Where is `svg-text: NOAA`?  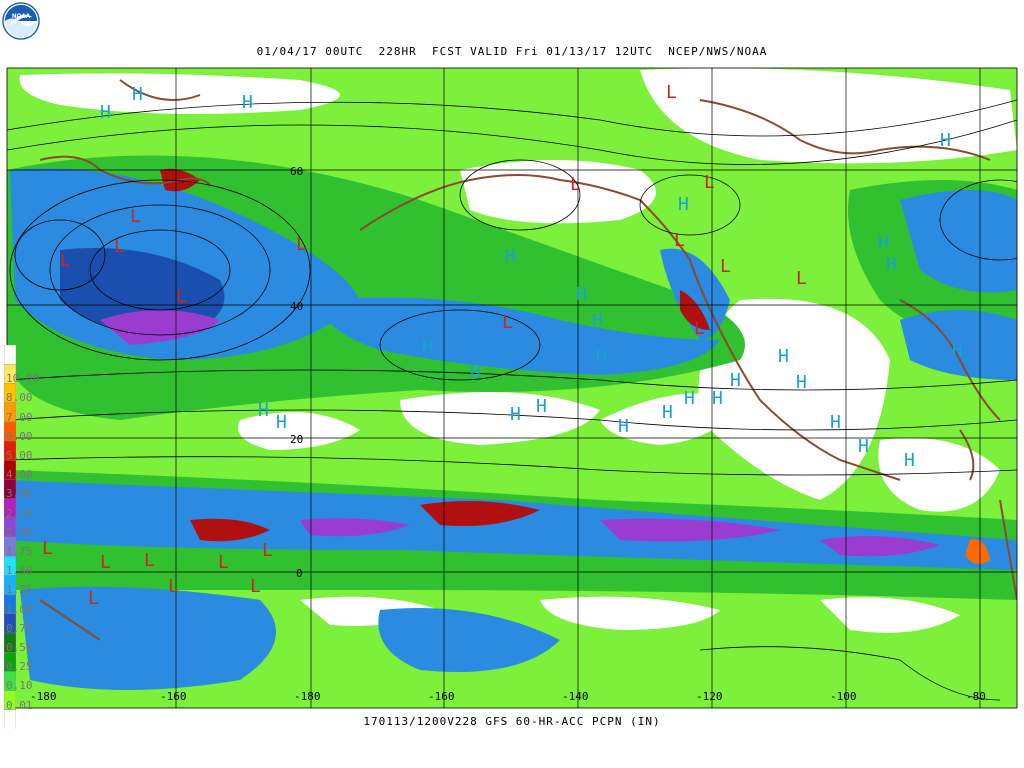 svg-text: NOAA is located at coordinates (21, 17).